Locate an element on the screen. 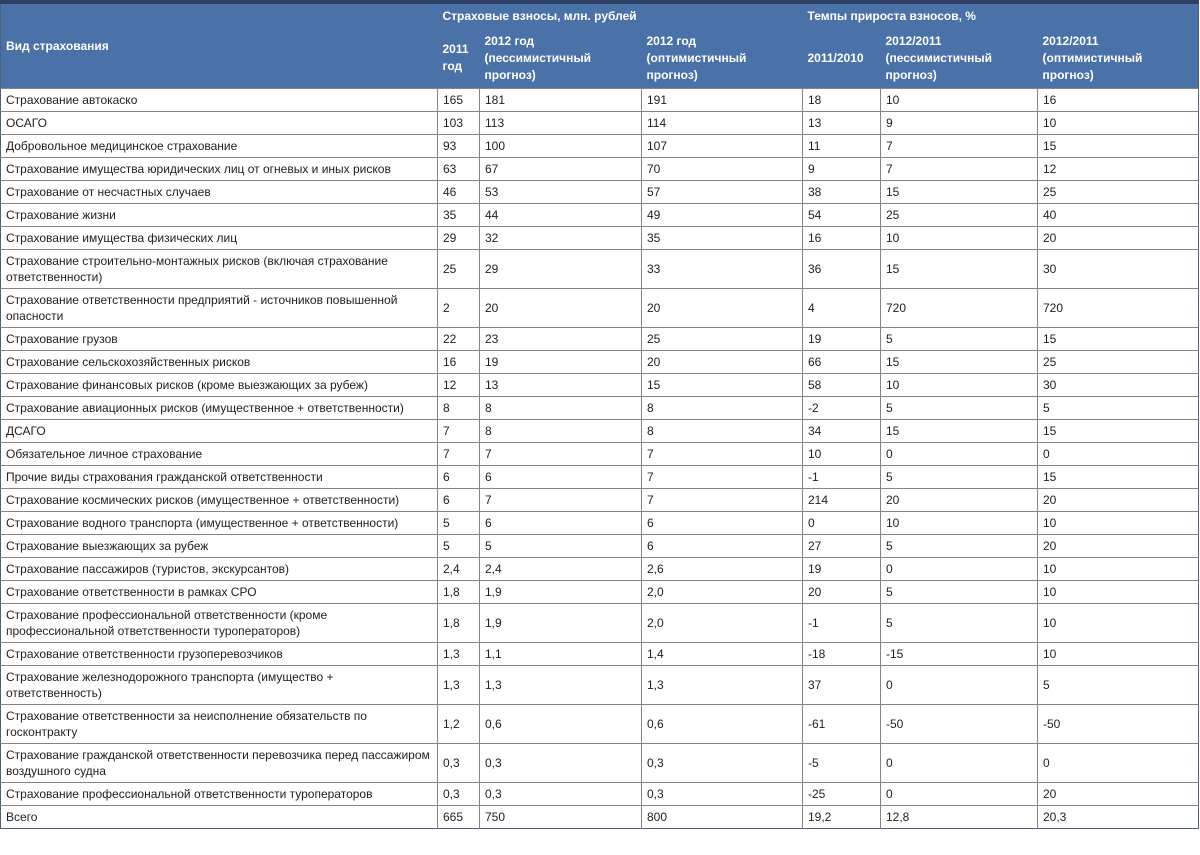  value-cell: 0,6 is located at coordinates (722, 724).